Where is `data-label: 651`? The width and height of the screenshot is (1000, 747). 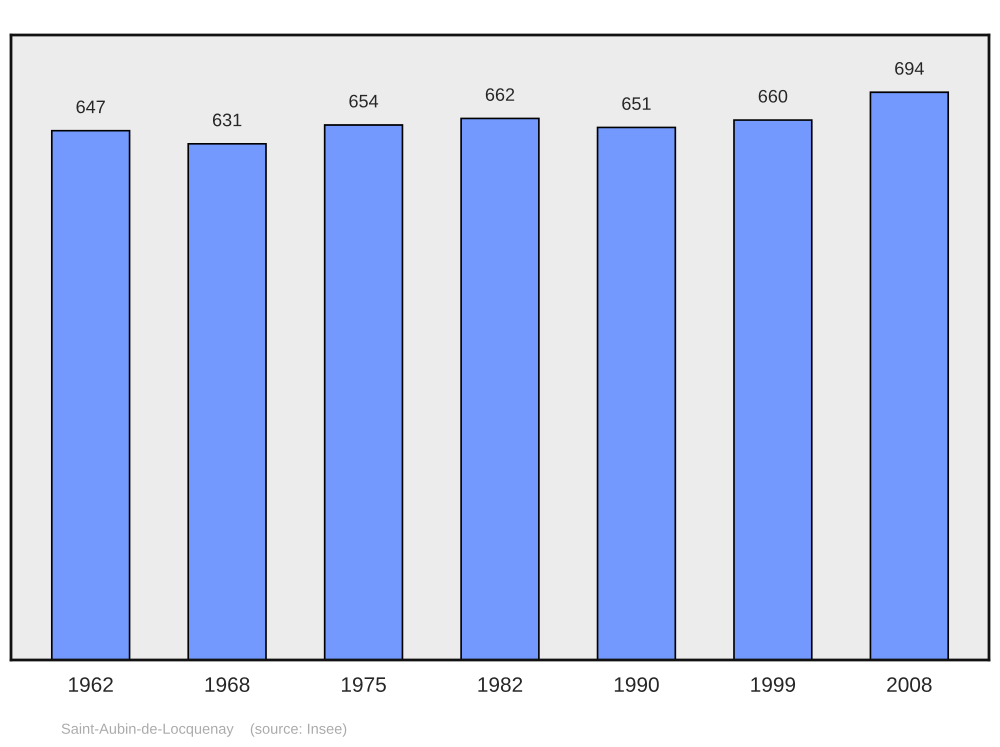 data-label: 651 is located at coordinates (636, 103).